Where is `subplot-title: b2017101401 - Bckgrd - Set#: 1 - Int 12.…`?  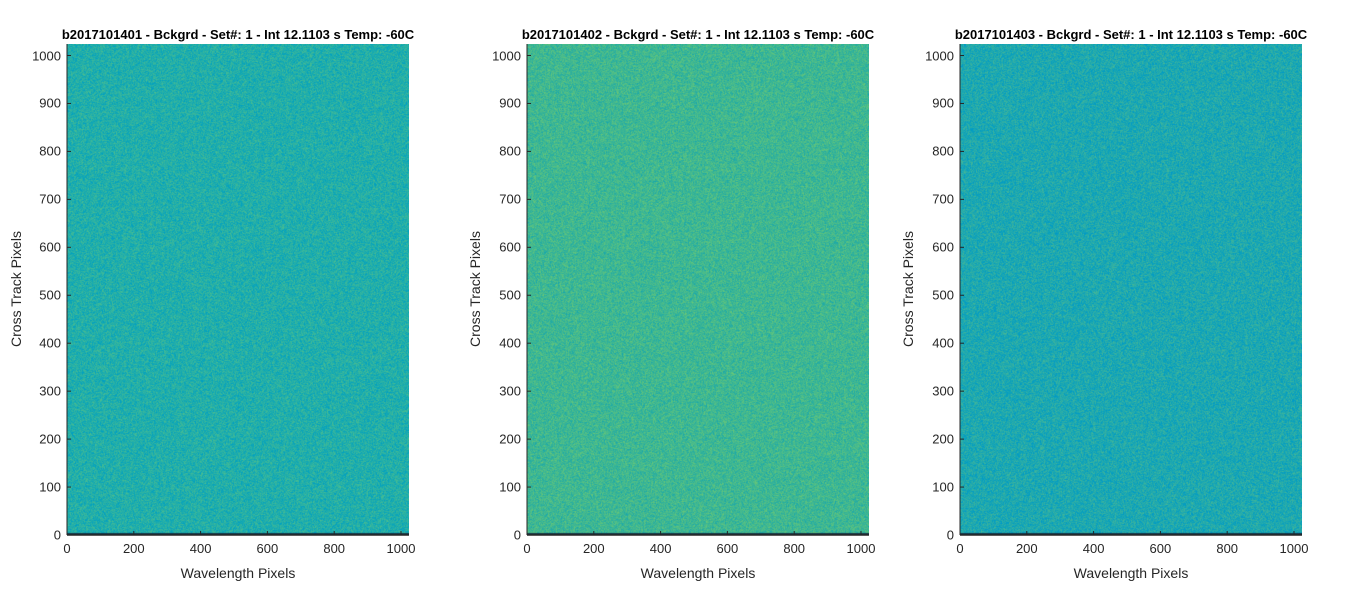
subplot-title: b2017101401 - Bckgrd - Set#: 1 - Int 12.… is located at coordinates (238, 34).